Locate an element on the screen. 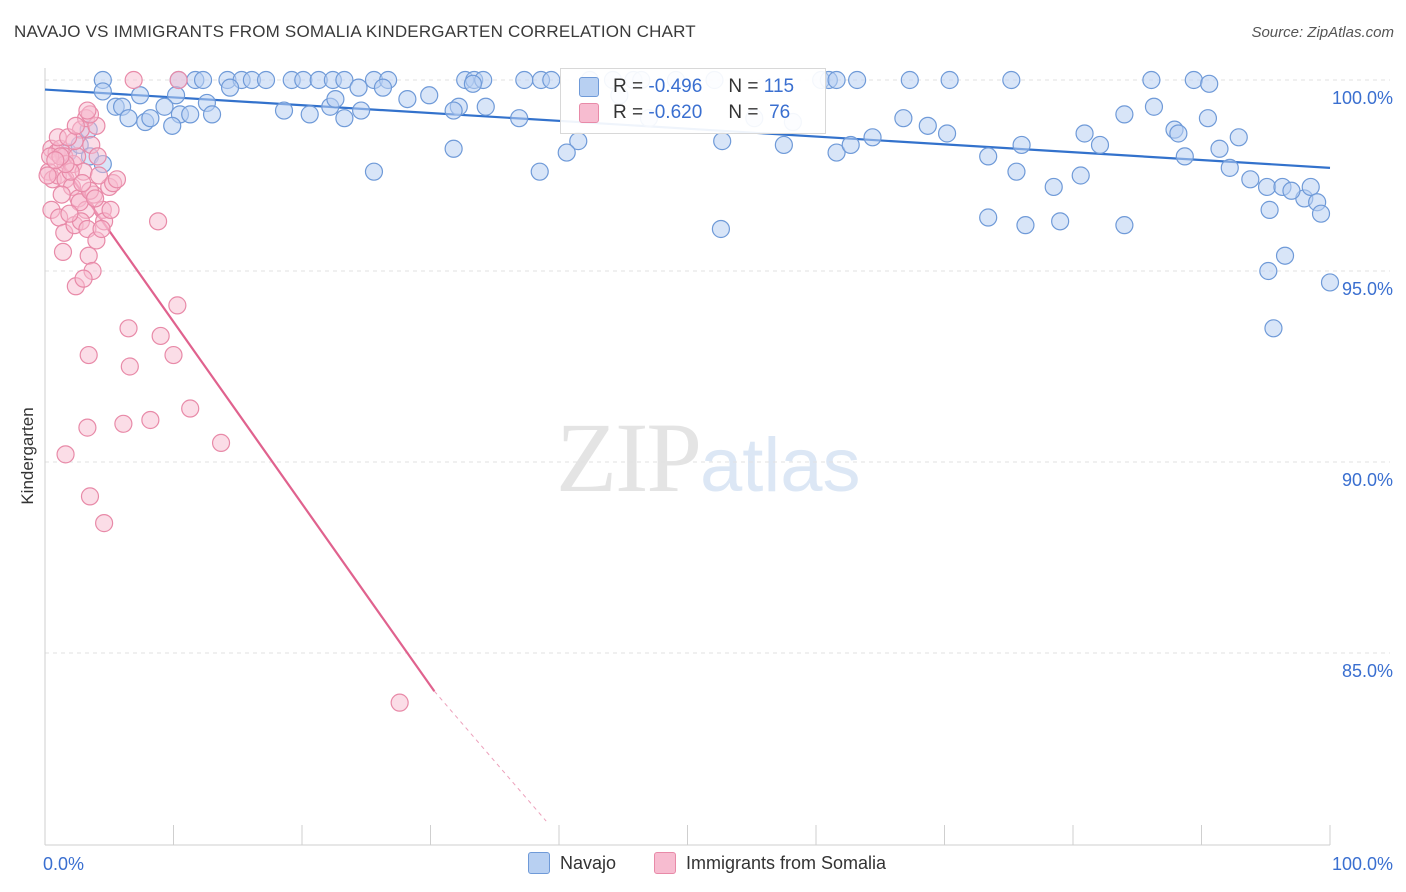 The image size is (1406, 892). navajo-legend-label: Navajo is located at coordinates (588, 862).